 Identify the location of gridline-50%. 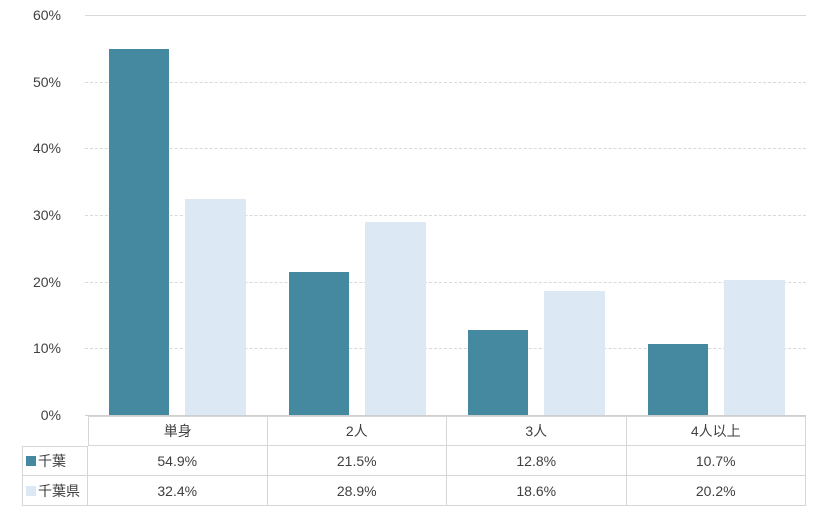
(445, 82).